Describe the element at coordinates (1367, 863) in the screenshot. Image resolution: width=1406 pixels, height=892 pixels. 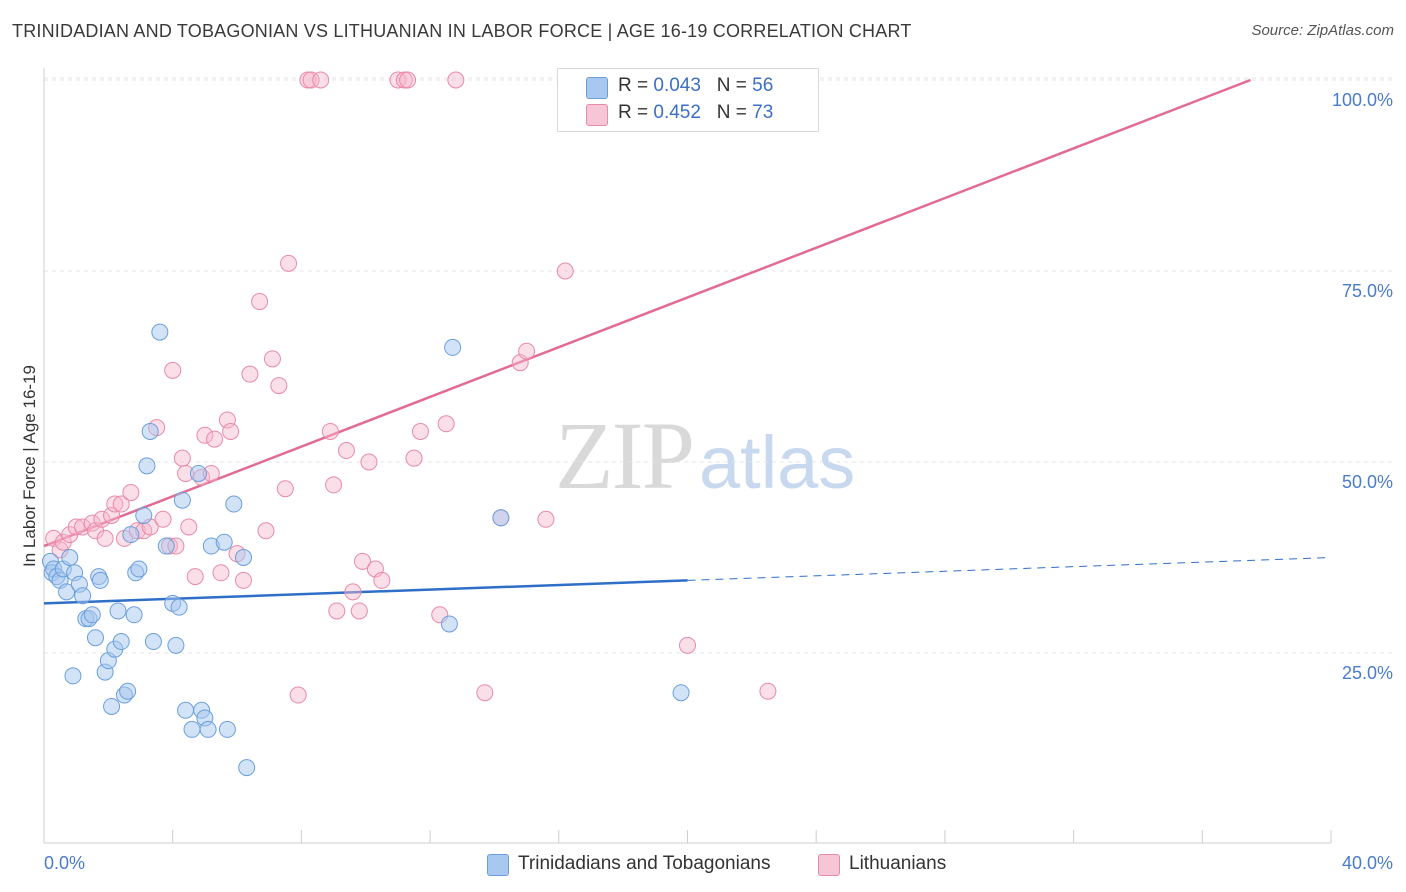
I see `x-tick-label: 40.0%` at that location.